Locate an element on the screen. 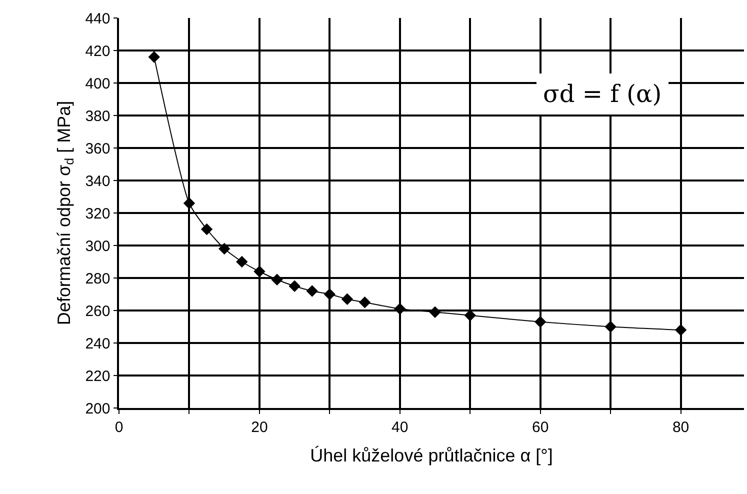  y-tick-label: 340 is located at coordinates (97, 181).